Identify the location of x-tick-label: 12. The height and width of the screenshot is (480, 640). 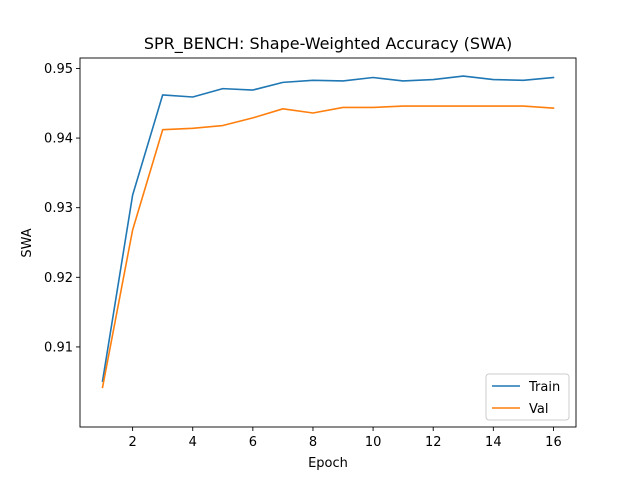
(433, 442).